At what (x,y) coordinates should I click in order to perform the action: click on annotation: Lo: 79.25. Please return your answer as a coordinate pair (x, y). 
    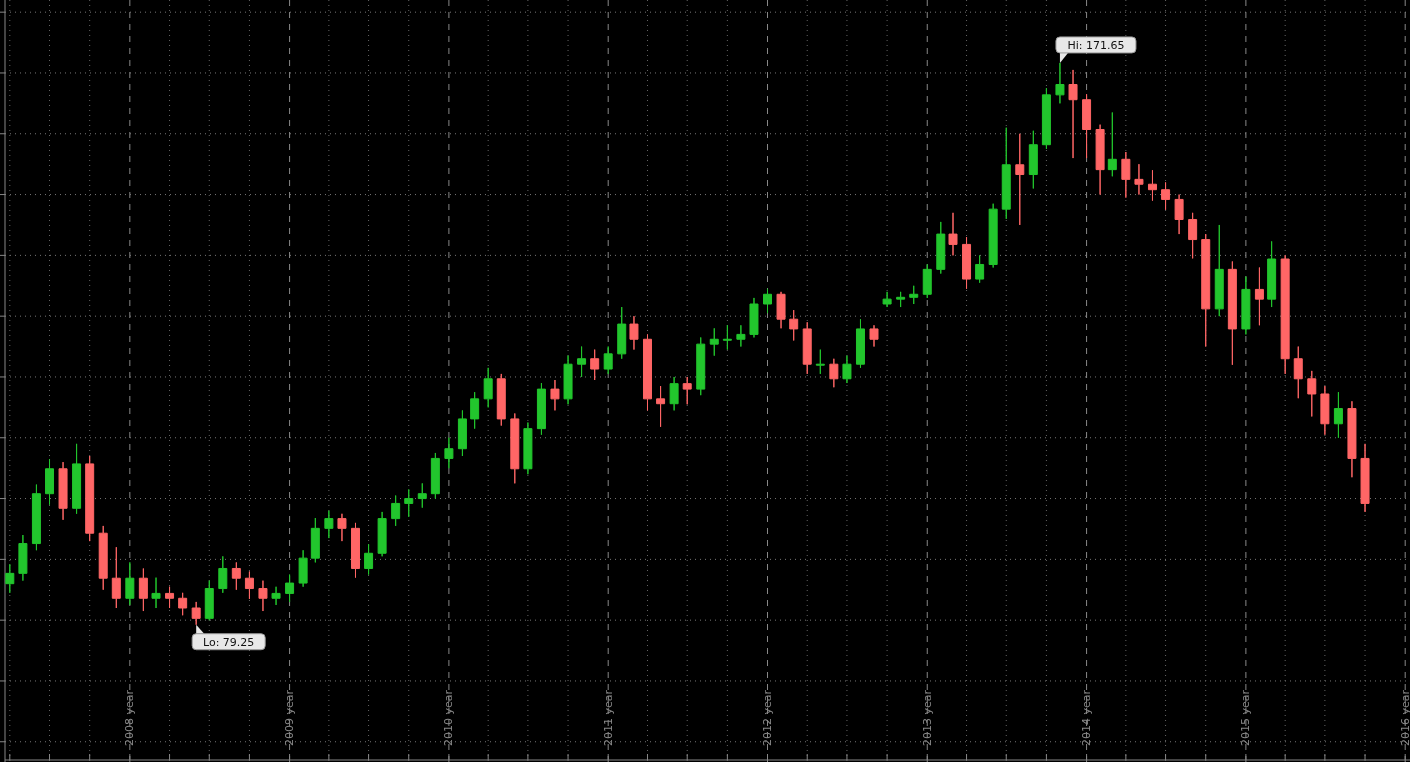
    Looking at the image, I should click on (228, 642).